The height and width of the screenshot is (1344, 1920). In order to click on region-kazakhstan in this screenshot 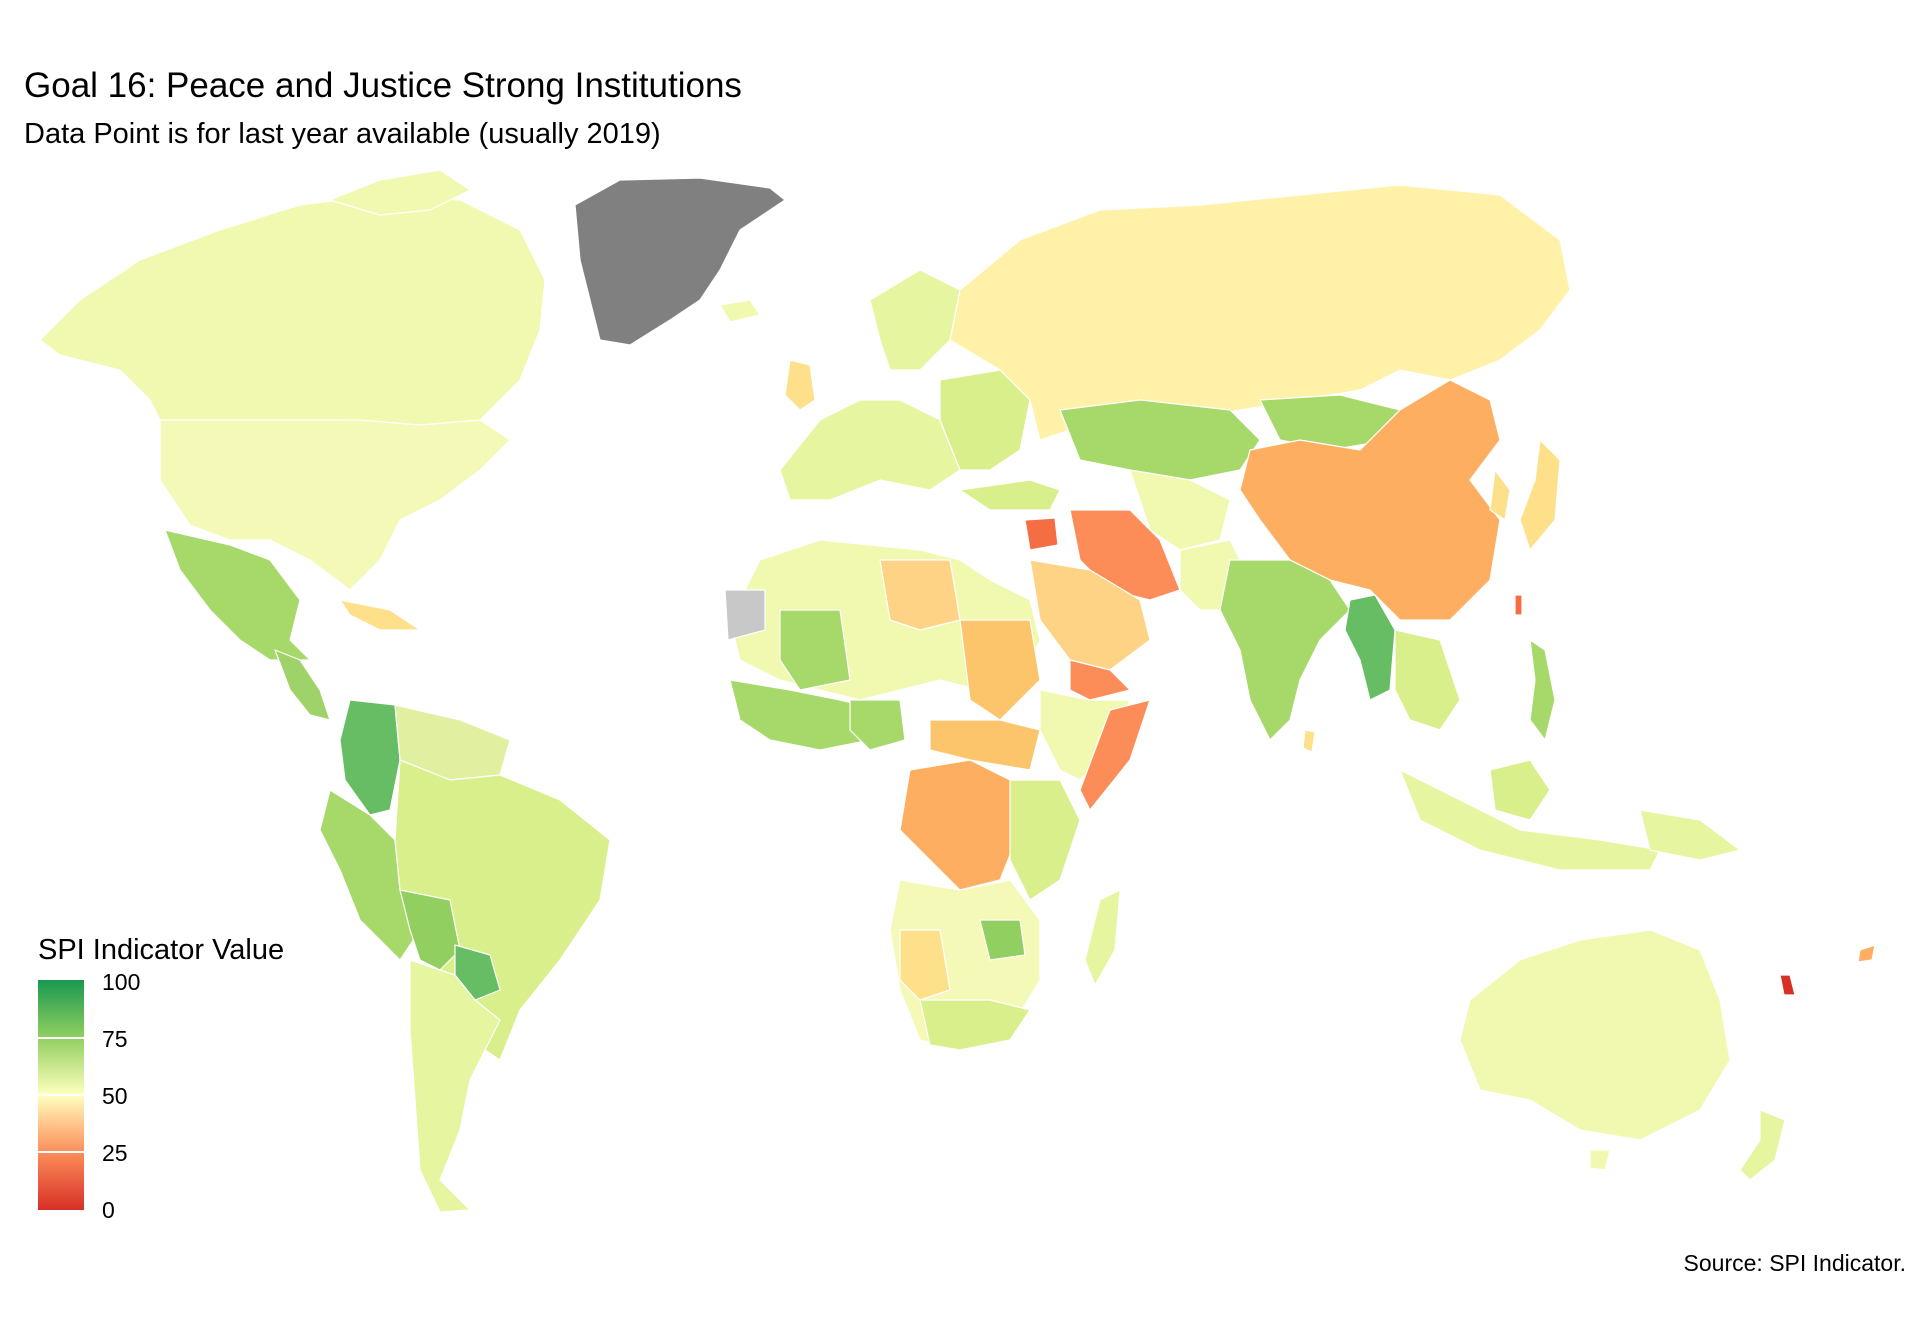, I will do `click(1160, 440)`.